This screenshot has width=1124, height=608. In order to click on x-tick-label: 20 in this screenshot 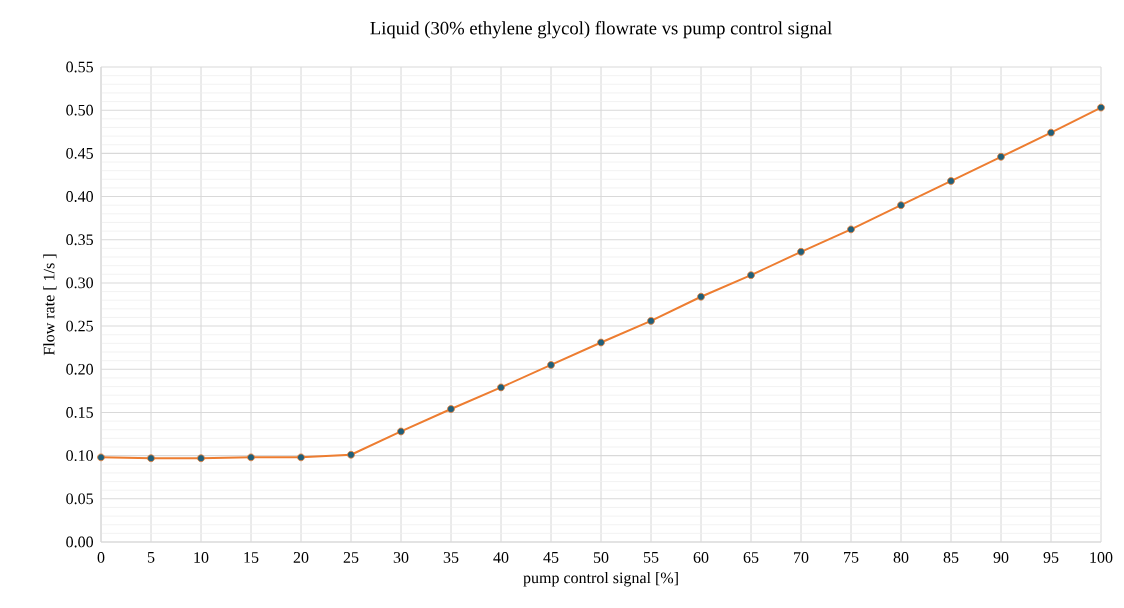, I will do `click(301, 557)`.